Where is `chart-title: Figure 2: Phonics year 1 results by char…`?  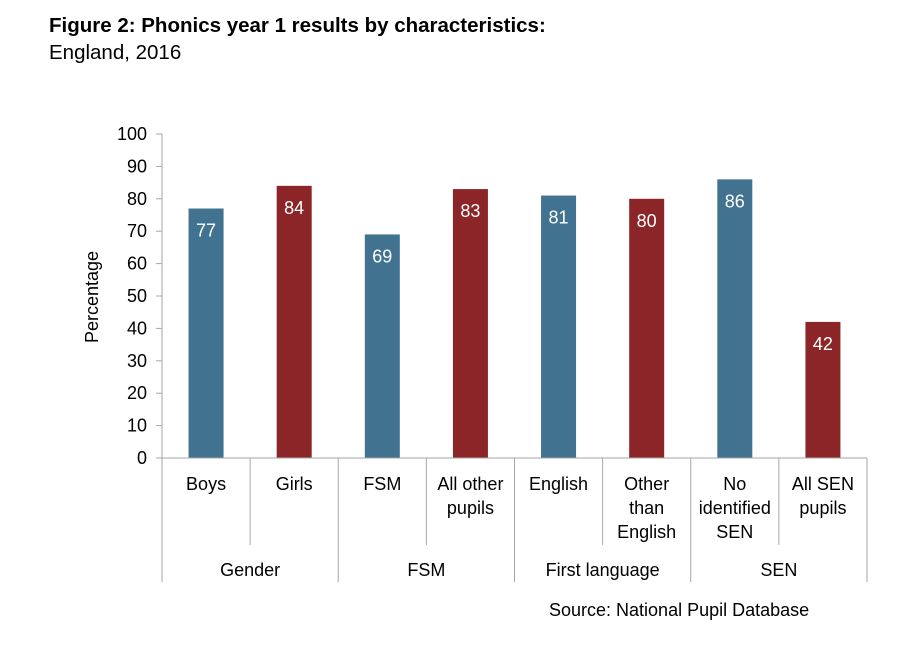
chart-title: Figure 2: Phonics year 1 results by char… is located at coordinates (297, 25).